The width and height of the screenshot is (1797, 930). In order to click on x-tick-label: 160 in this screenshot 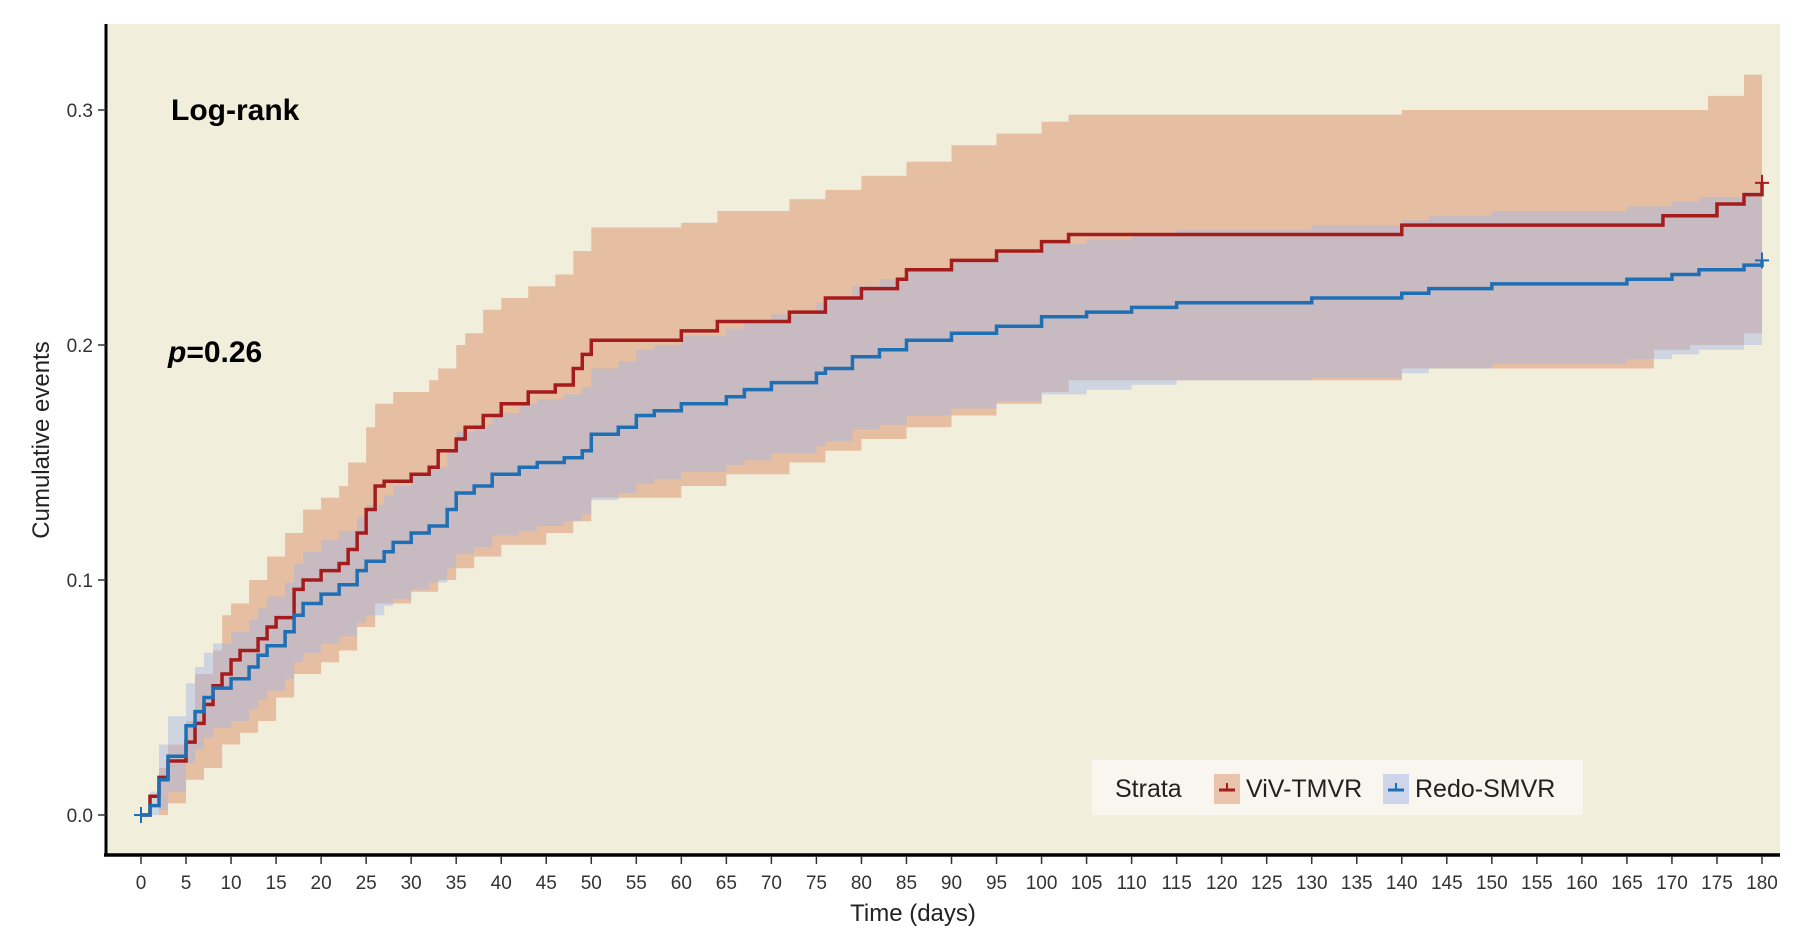, I will do `click(1582, 883)`.